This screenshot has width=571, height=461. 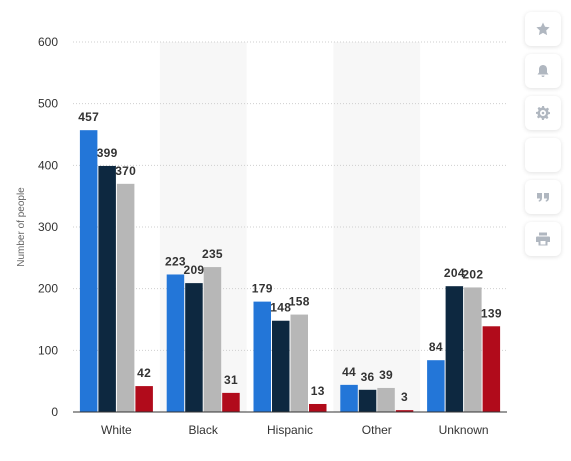 I want to click on cite-button, so click(x=543, y=197).